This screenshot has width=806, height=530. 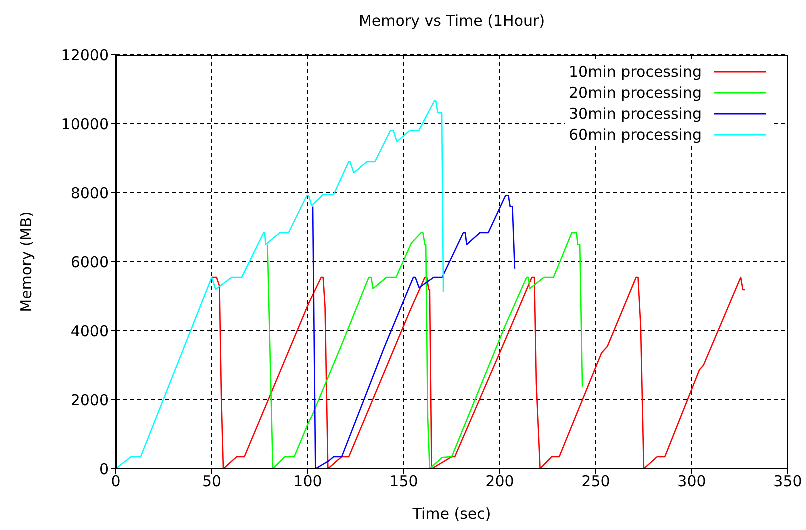 What do you see at coordinates (414, 332) in the screenshot?
I see `line-series` at bounding box center [414, 332].